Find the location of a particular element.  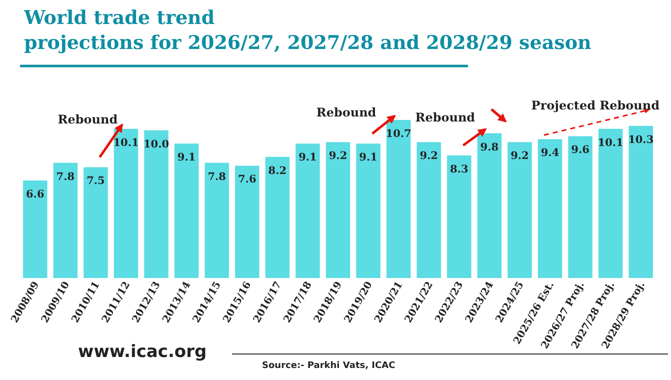

data-label: 7.6 is located at coordinates (247, 180).